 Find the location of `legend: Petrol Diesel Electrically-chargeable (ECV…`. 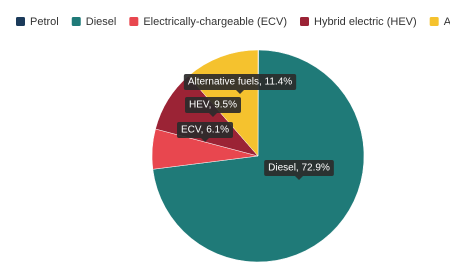

legend: Petrol Diesel Electrically-chargeable (ECV… is located at coordinates (233, 22).